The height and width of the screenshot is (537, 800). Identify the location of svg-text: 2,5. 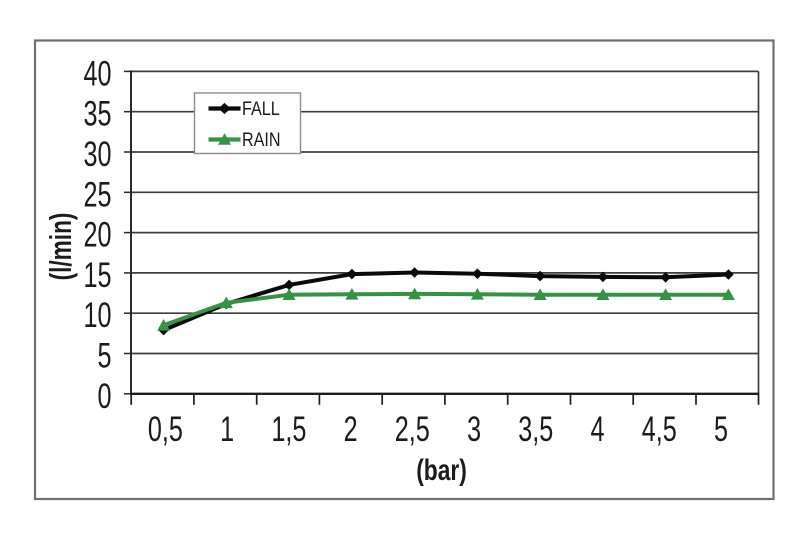
(412, 429).